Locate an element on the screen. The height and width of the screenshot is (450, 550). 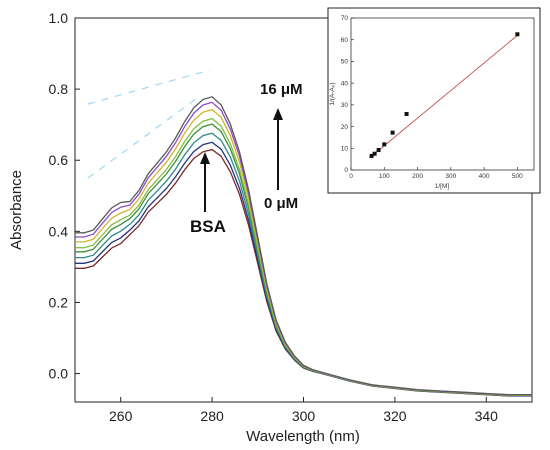
y-tick-label: 0.4 is located at coordinates (59, 231).